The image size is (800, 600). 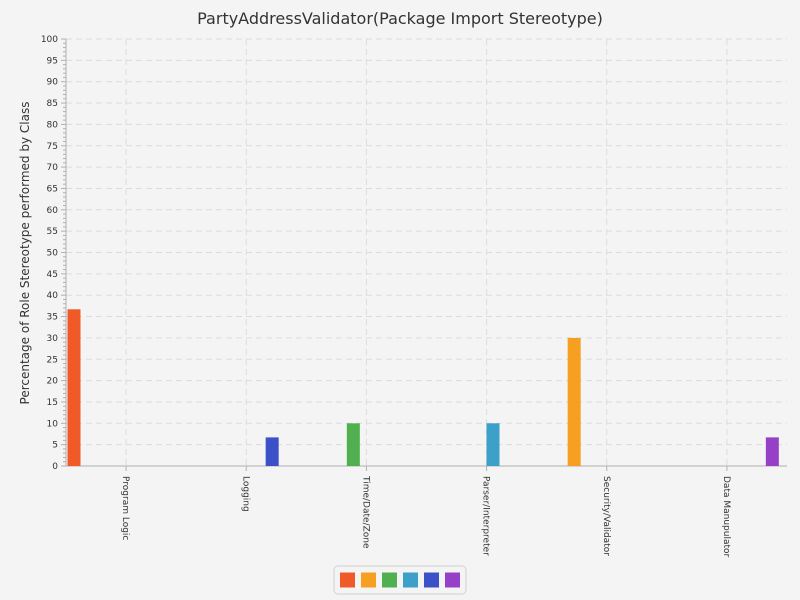 I want to click on y-tick-label: 35, so click(x=52, y=318).